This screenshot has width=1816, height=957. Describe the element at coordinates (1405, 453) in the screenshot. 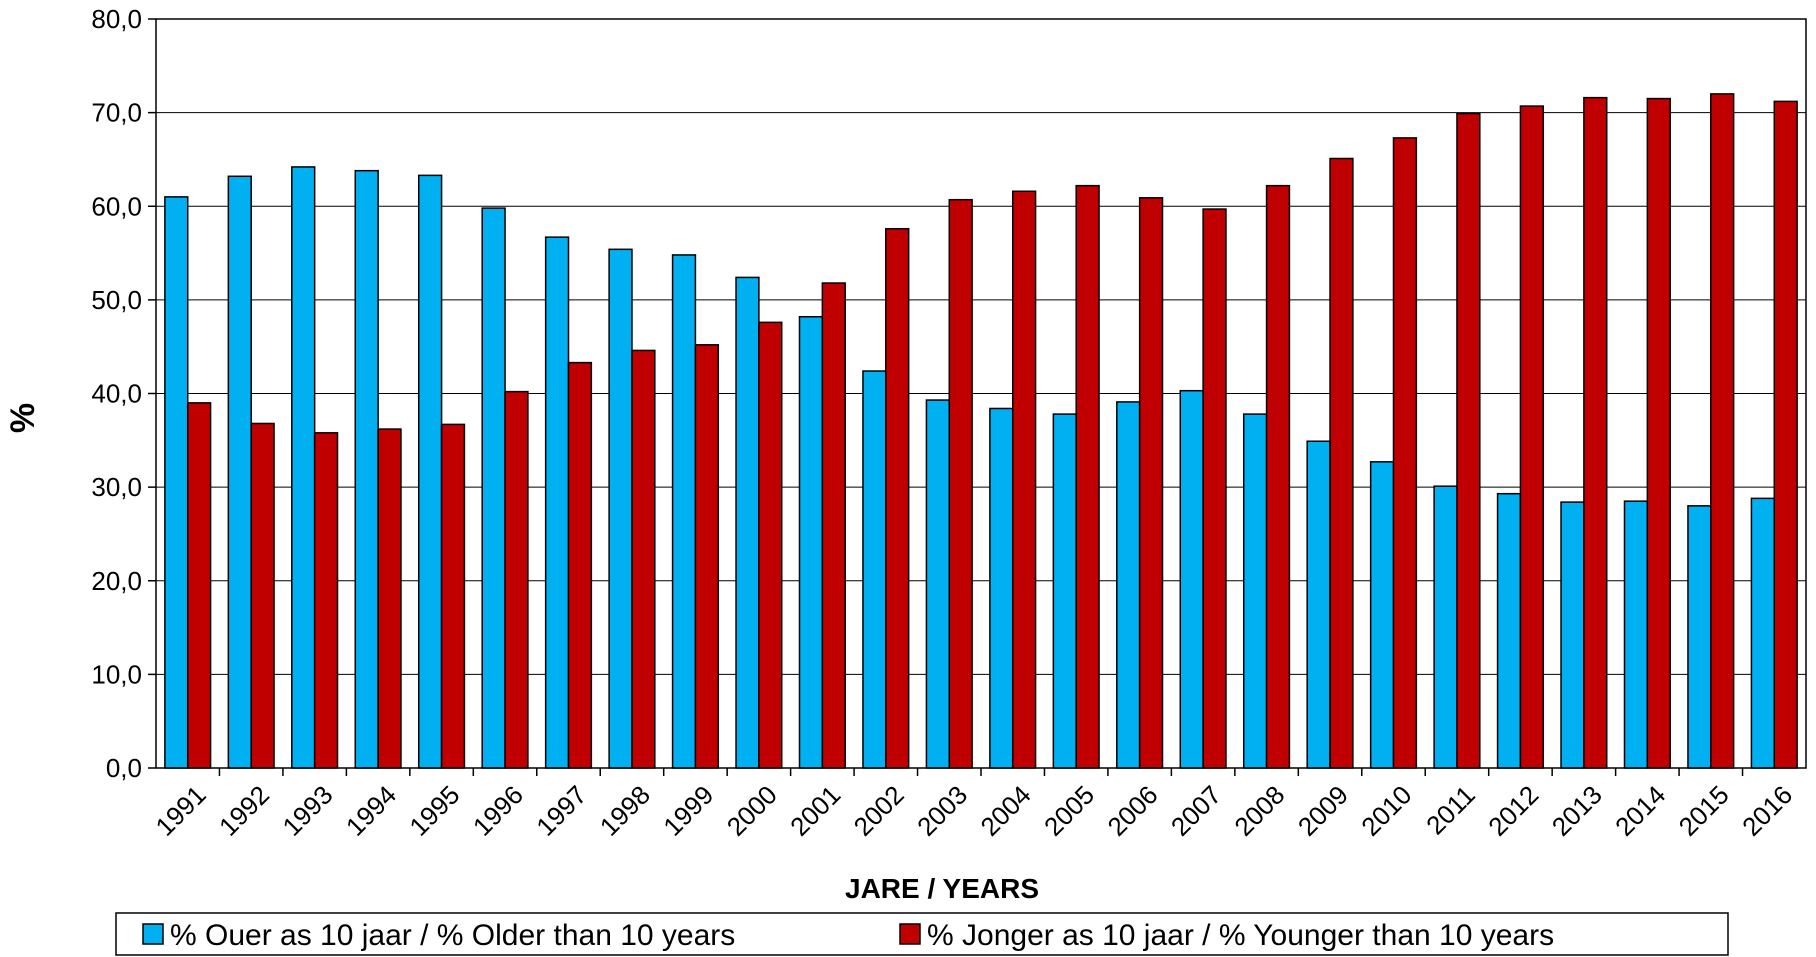

I see `bar-younger-2010` at that location.